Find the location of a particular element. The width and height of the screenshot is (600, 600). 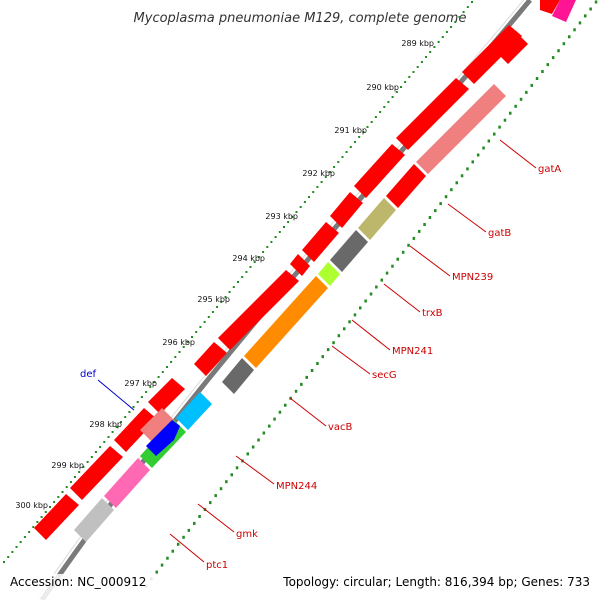

cds-def is located at coordinates (163, 438).